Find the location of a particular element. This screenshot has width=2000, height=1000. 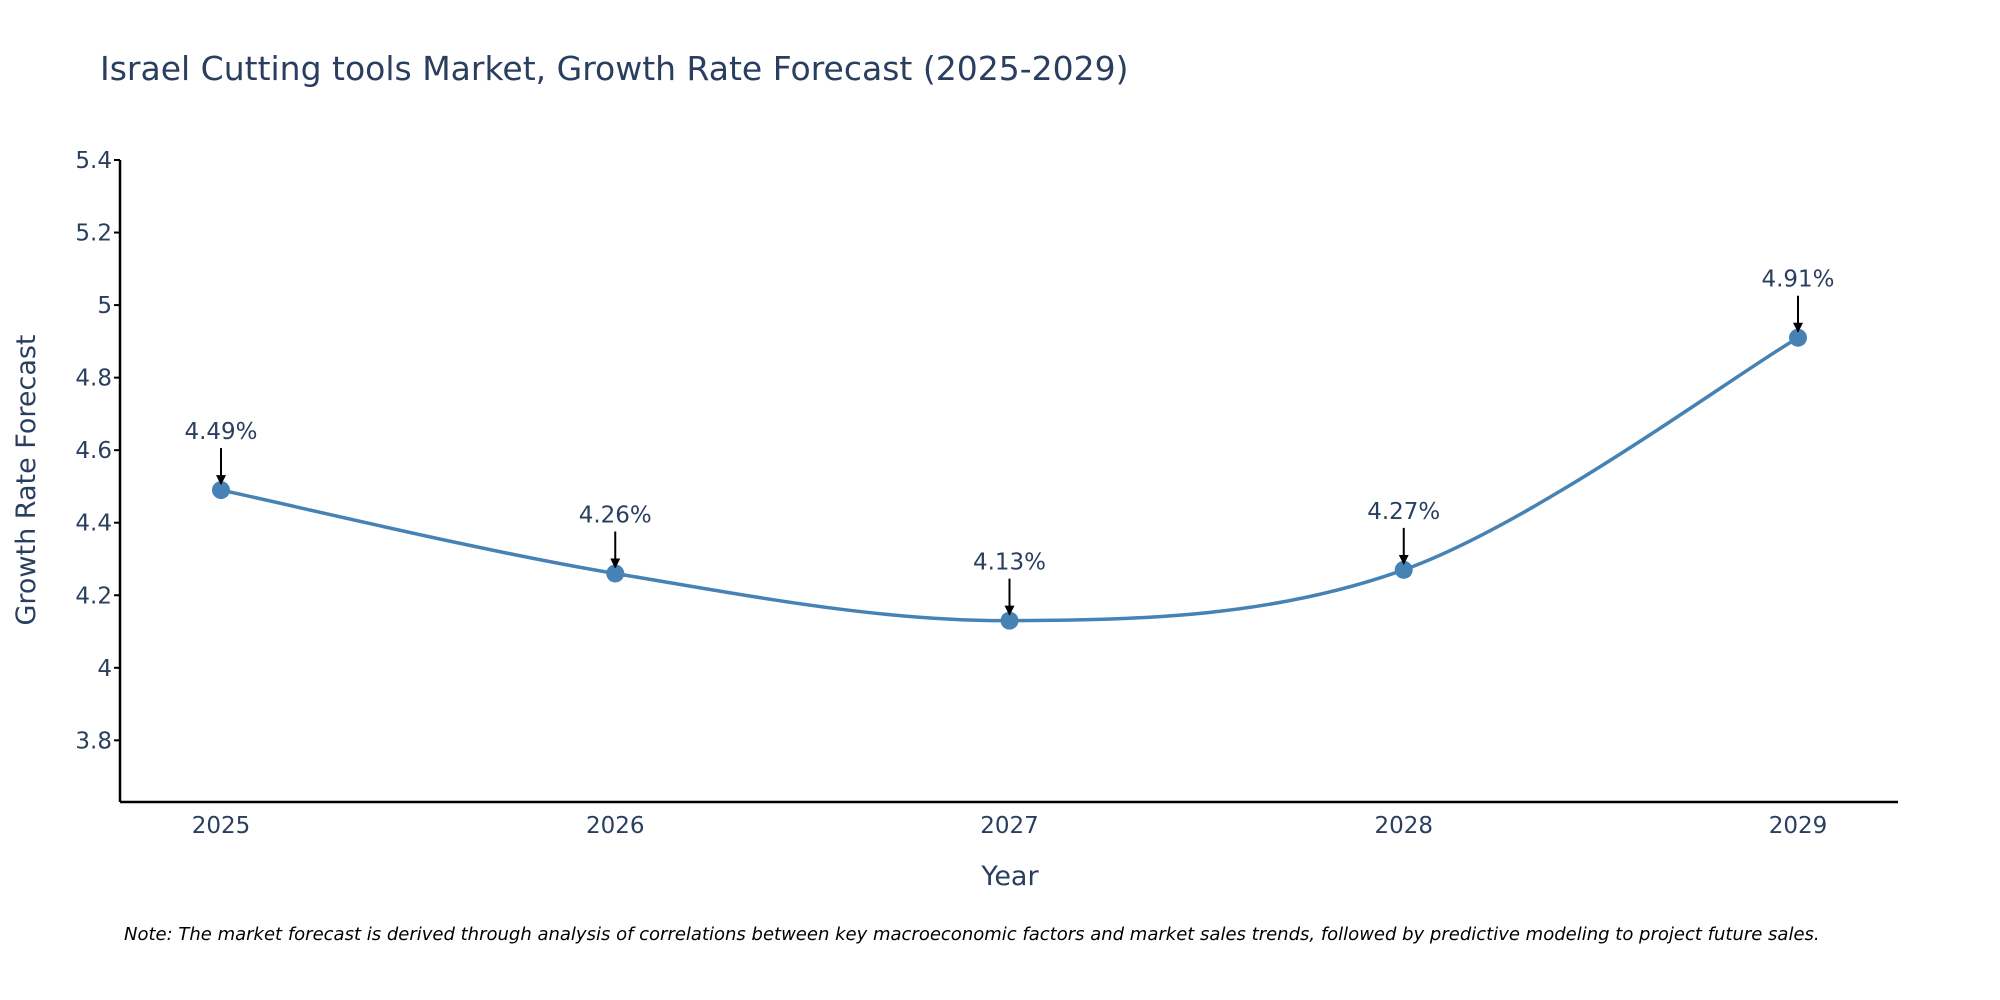

data-label: 4.49% is located at coordinates (220, 432).